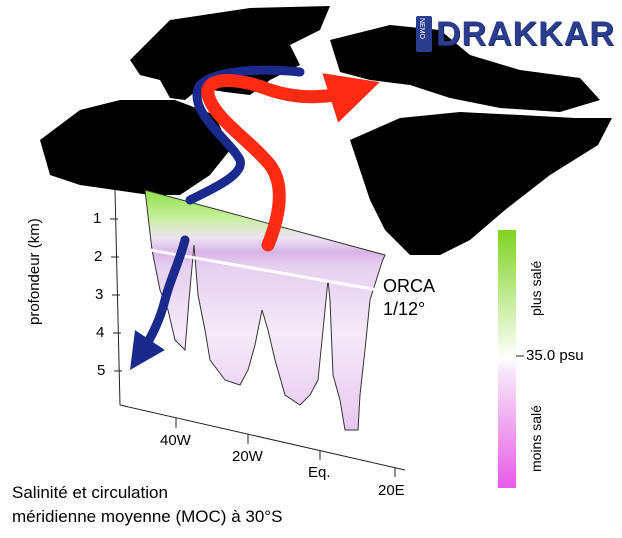  Describe the element at coordinates (391, 490) in the screenshot. I see `x-tick-label-20e: 20E` at that location.